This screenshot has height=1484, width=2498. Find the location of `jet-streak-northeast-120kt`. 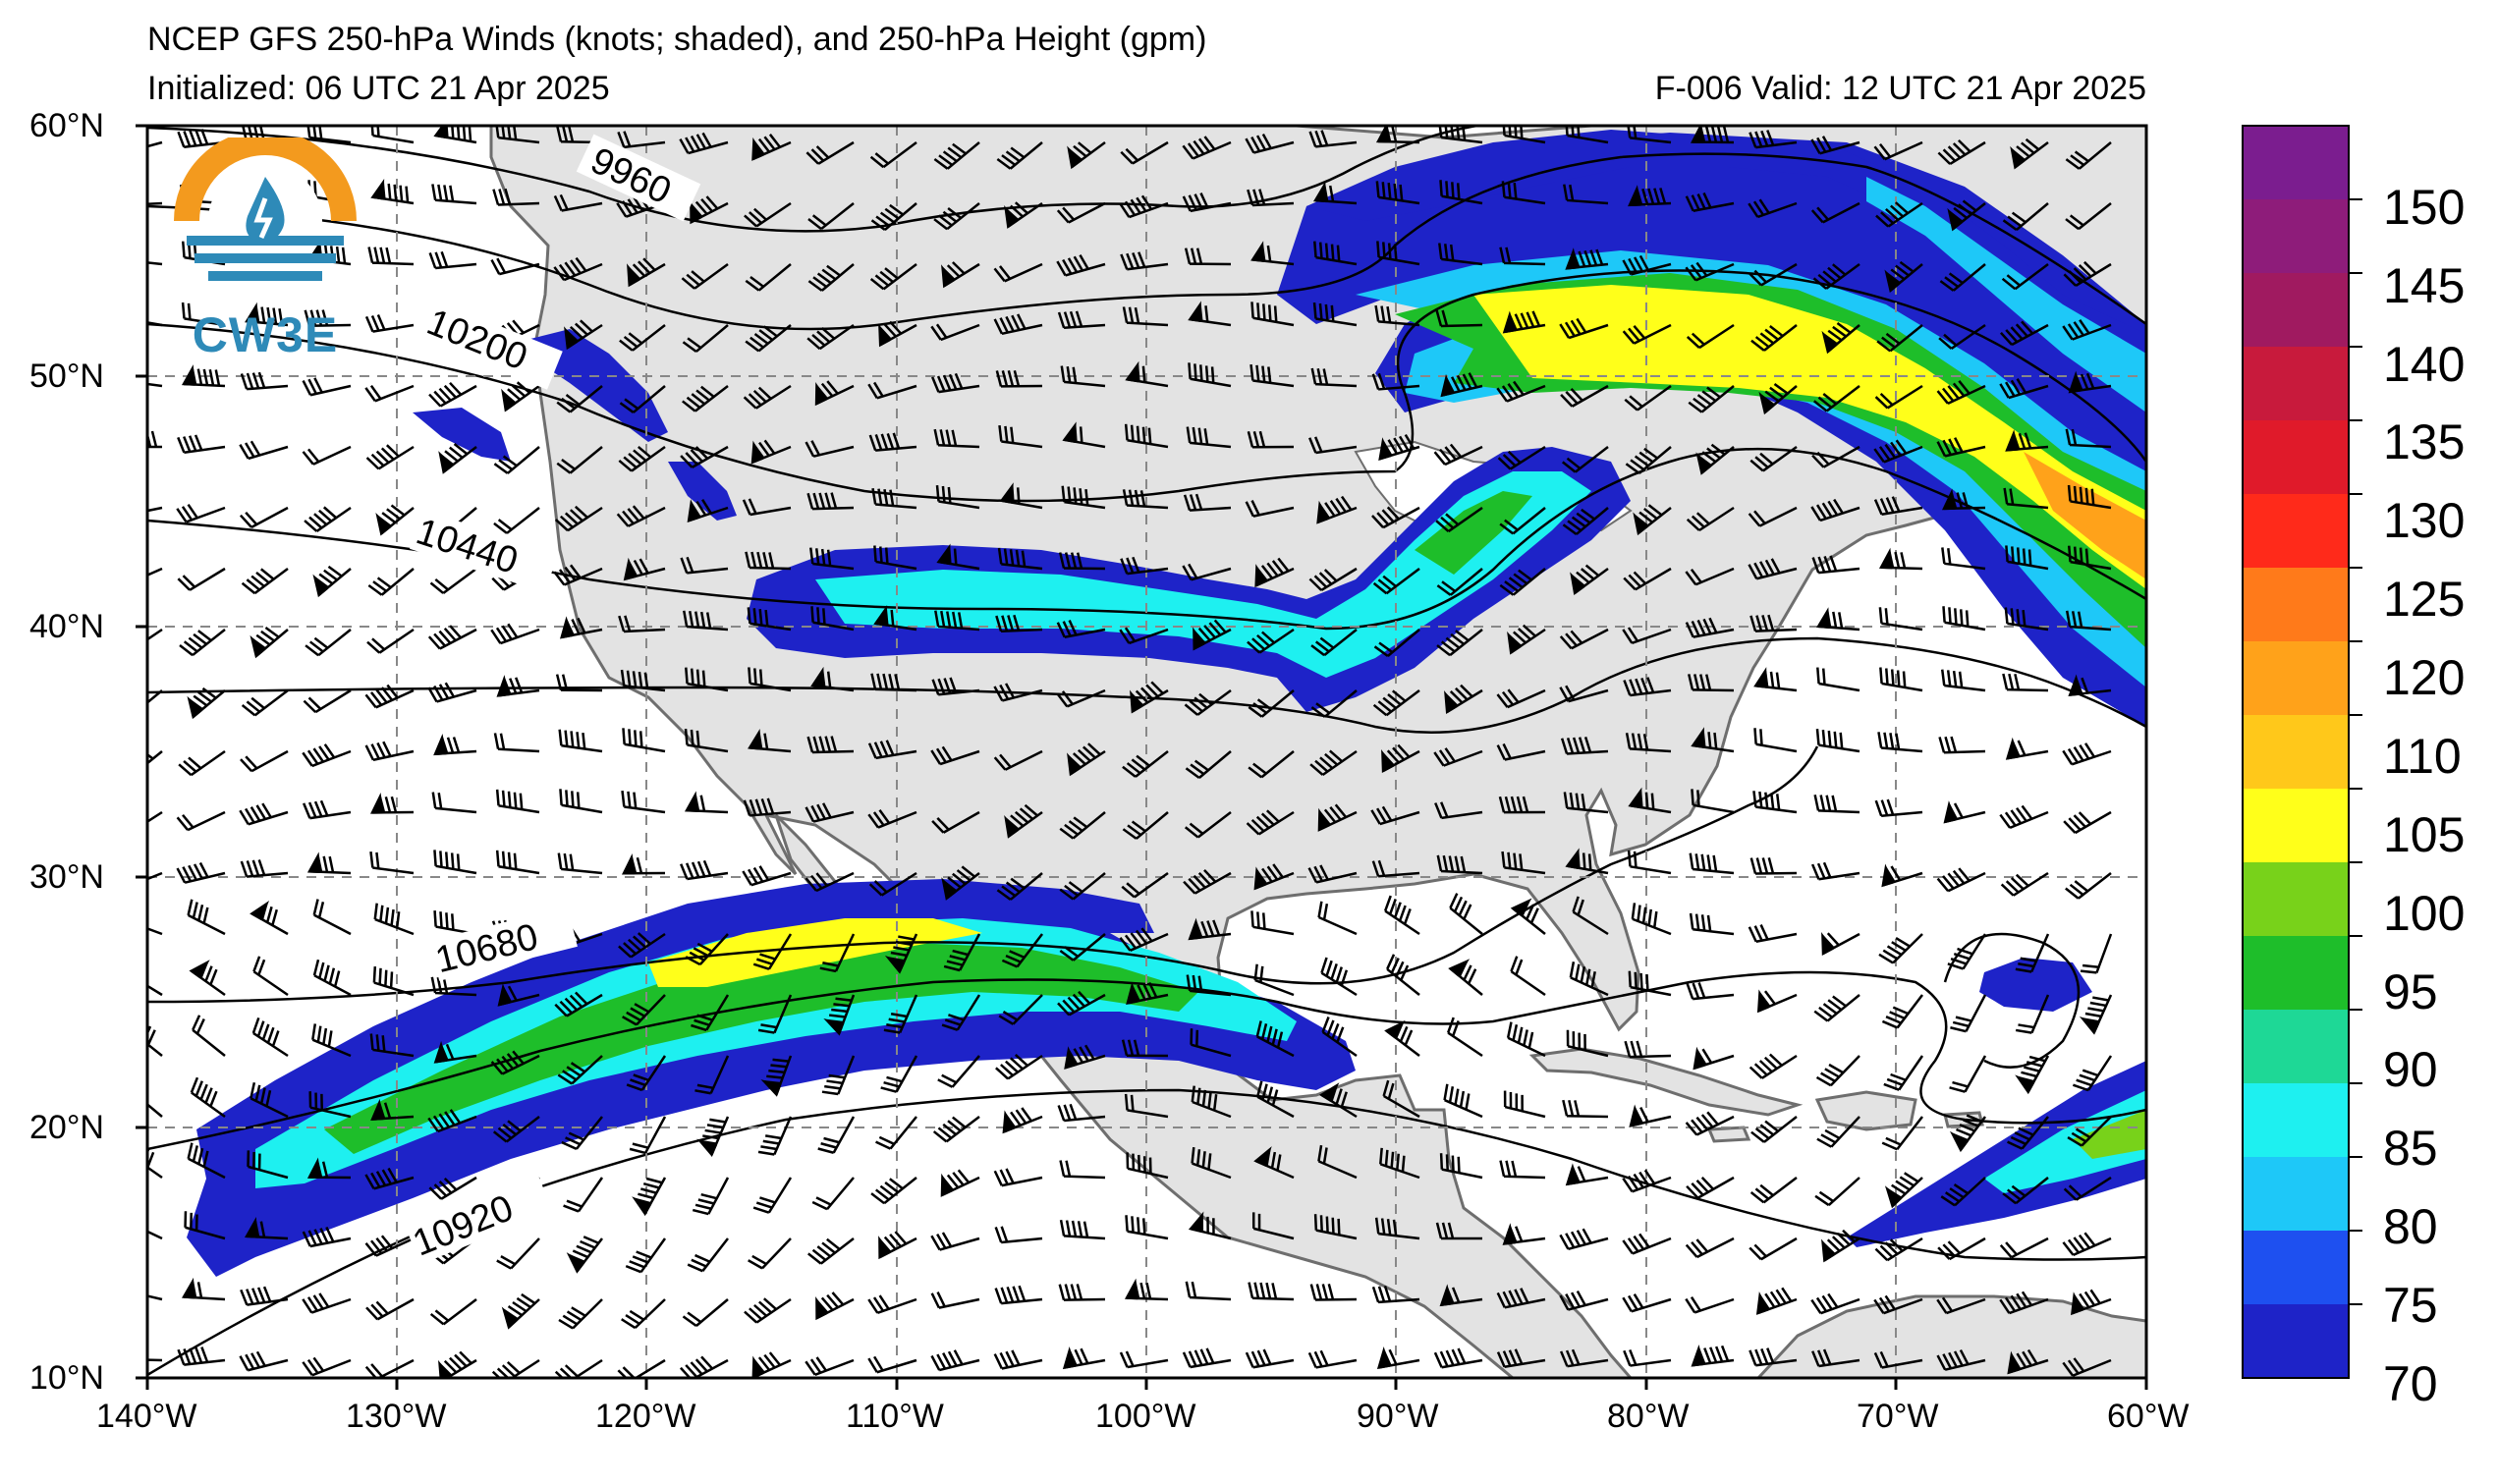

jet-streak-northeast-120kt is located at coordinates (2085, 515).